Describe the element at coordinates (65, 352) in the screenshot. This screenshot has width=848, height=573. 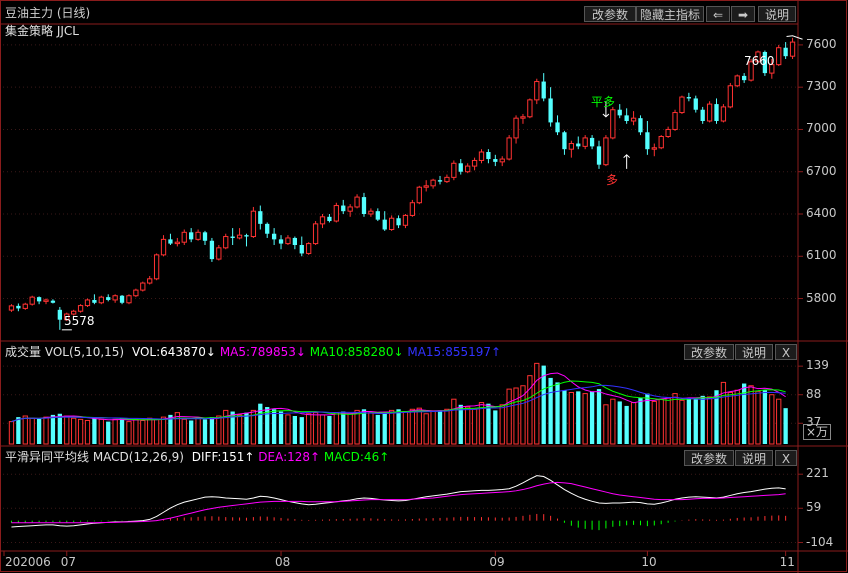
I see `volume-title: 成交量 VOL(5,10,15)` at that location.